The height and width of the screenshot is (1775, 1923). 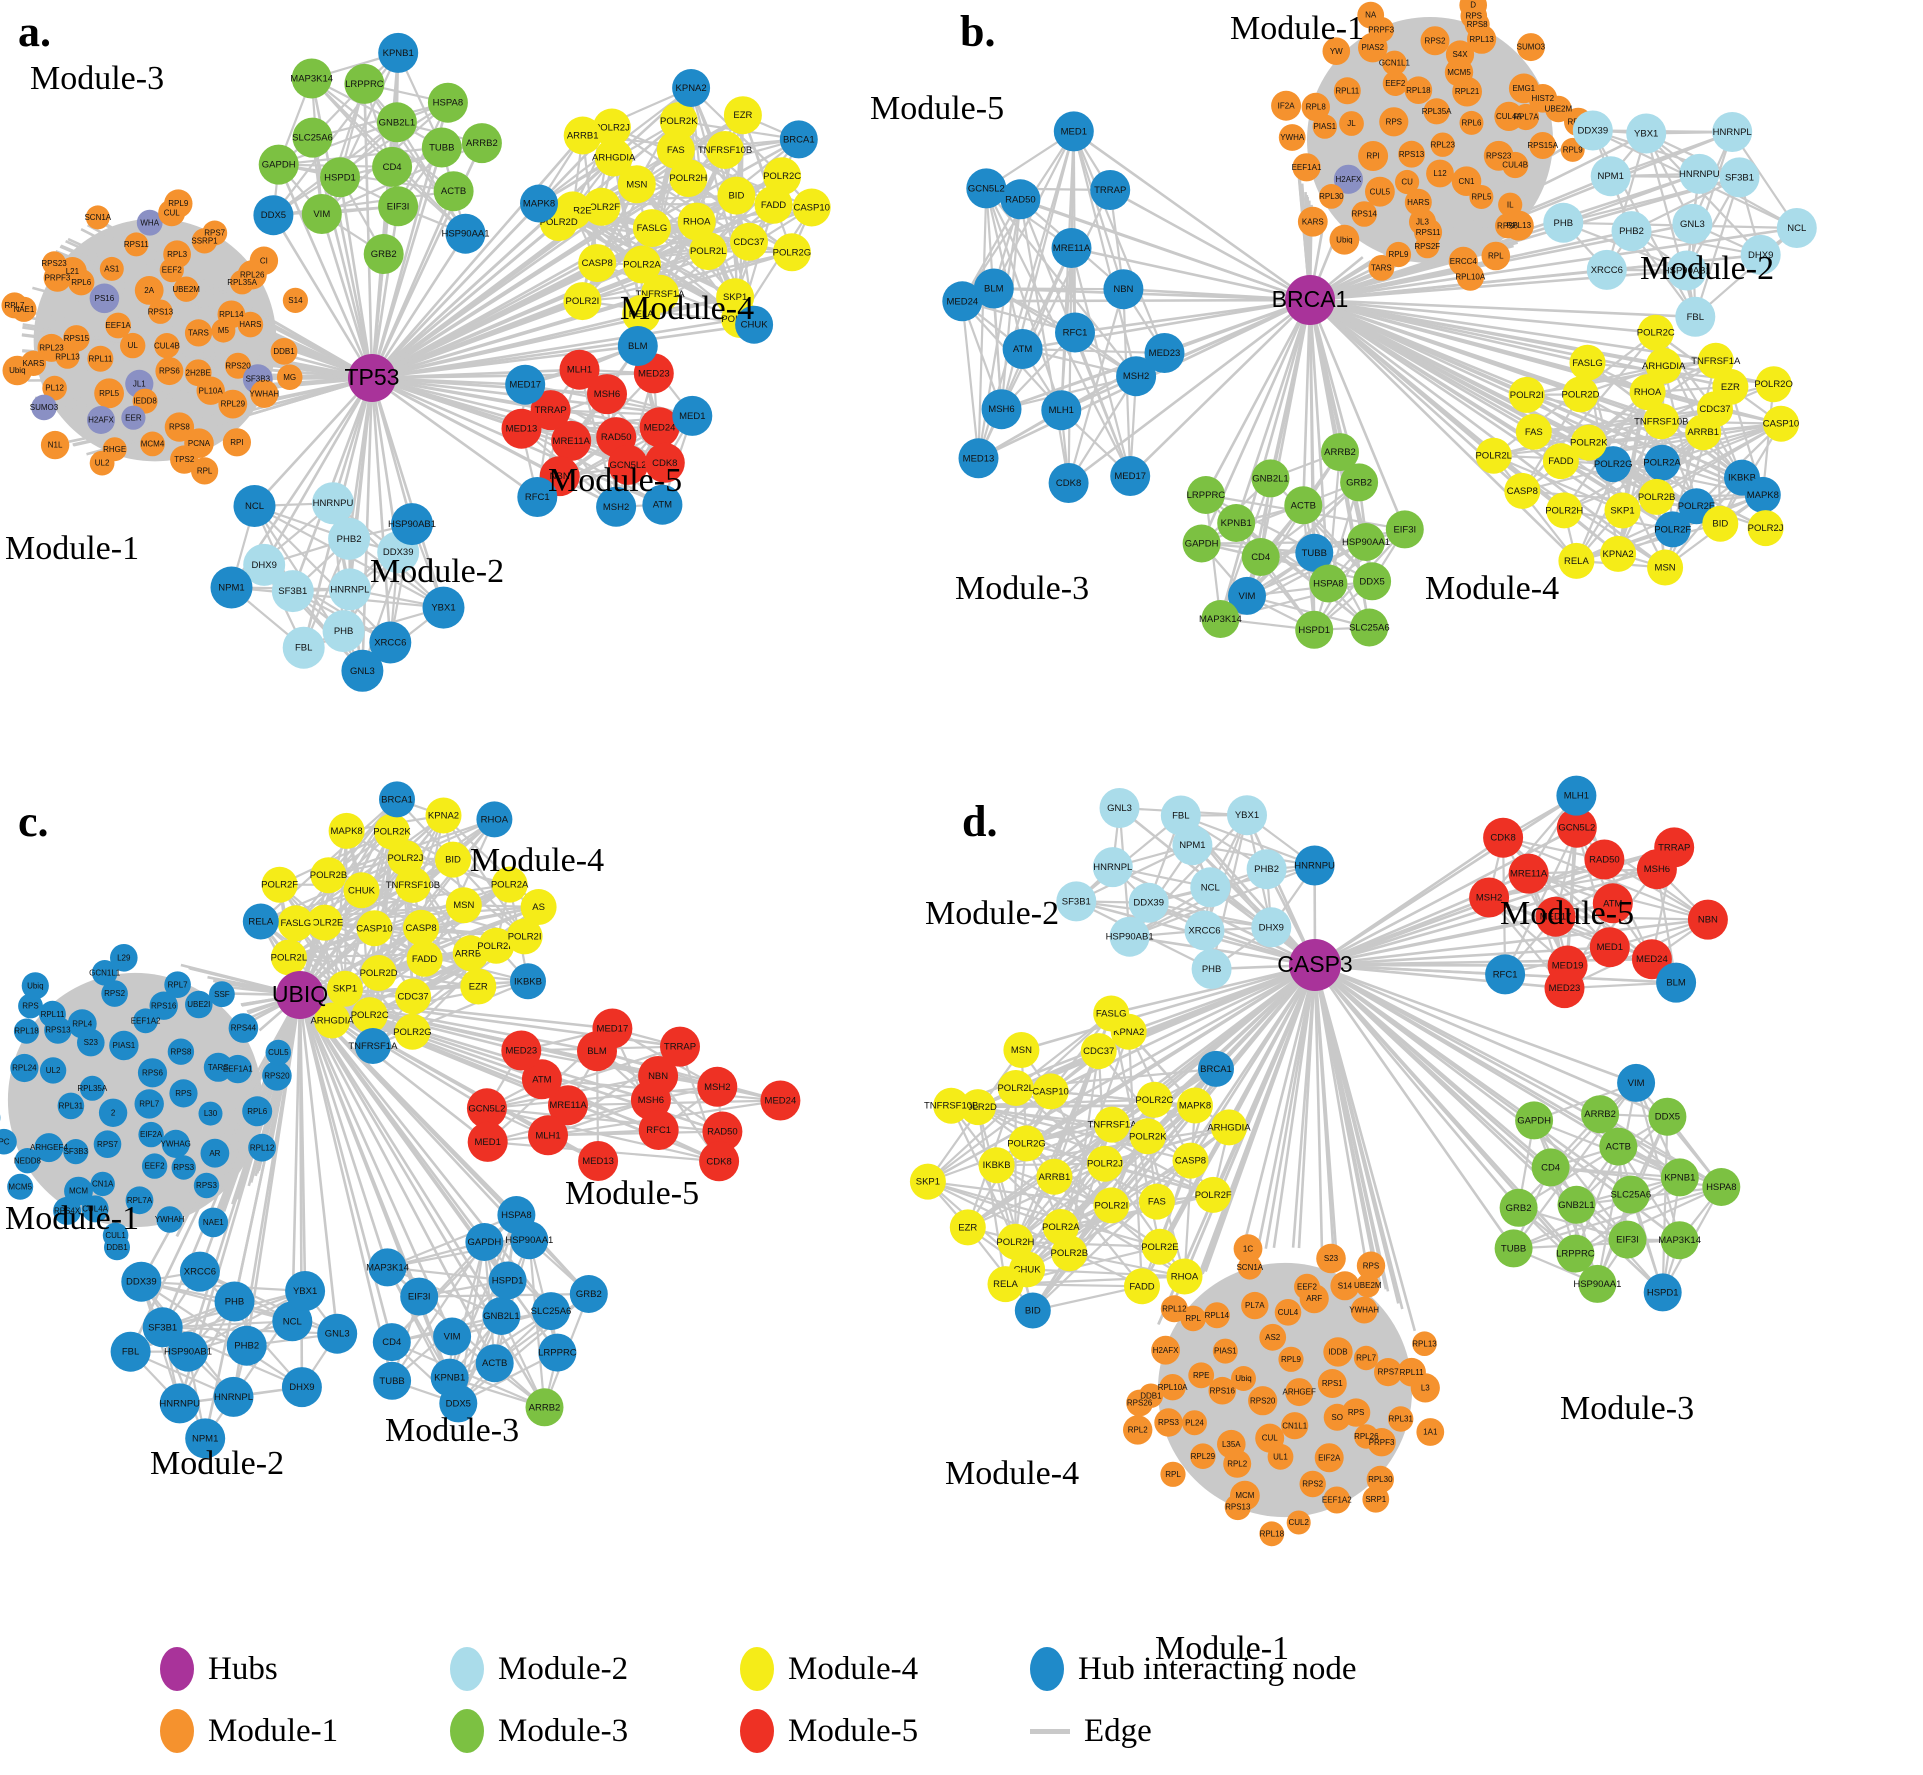 I want to click on network-node: KPNB1, so click(x=1236, y=523).